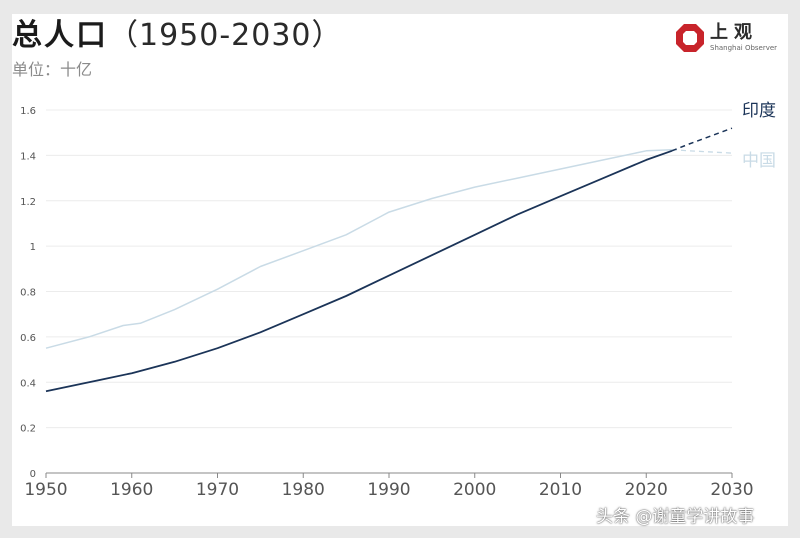 Image resolution: width=800 pixels, height=538 pixels. I want to click on watermark: 头条 @谢童学讲故事, so click(675, 517).